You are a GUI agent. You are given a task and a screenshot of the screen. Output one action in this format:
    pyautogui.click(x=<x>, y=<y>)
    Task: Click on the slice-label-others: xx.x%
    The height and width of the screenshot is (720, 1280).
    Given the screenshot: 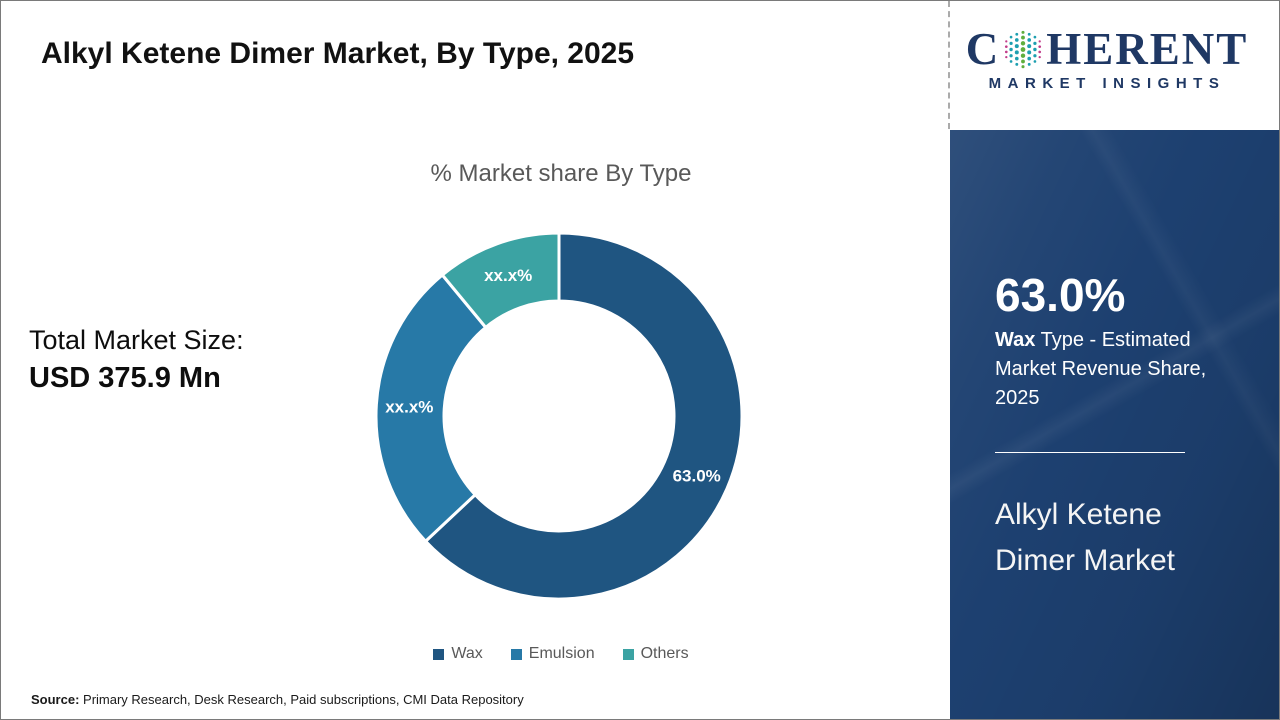 What is the action you would take?
    pyautogui.click(x=508, y=275)
    